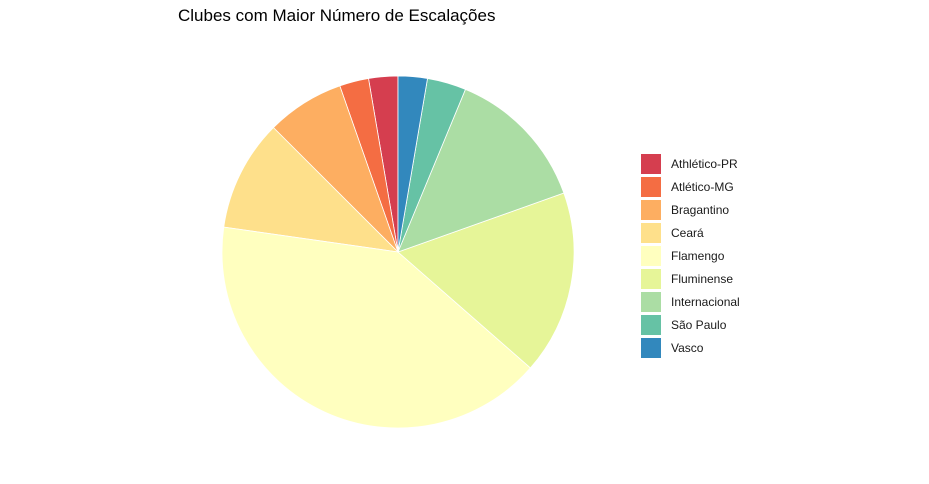 The height and width of the screenshot is (484, 929). What do you see at coordinates (704, 163) in the screenshot?
I see `legend-label: Athlético-PR` at bounding box center [704, 163].